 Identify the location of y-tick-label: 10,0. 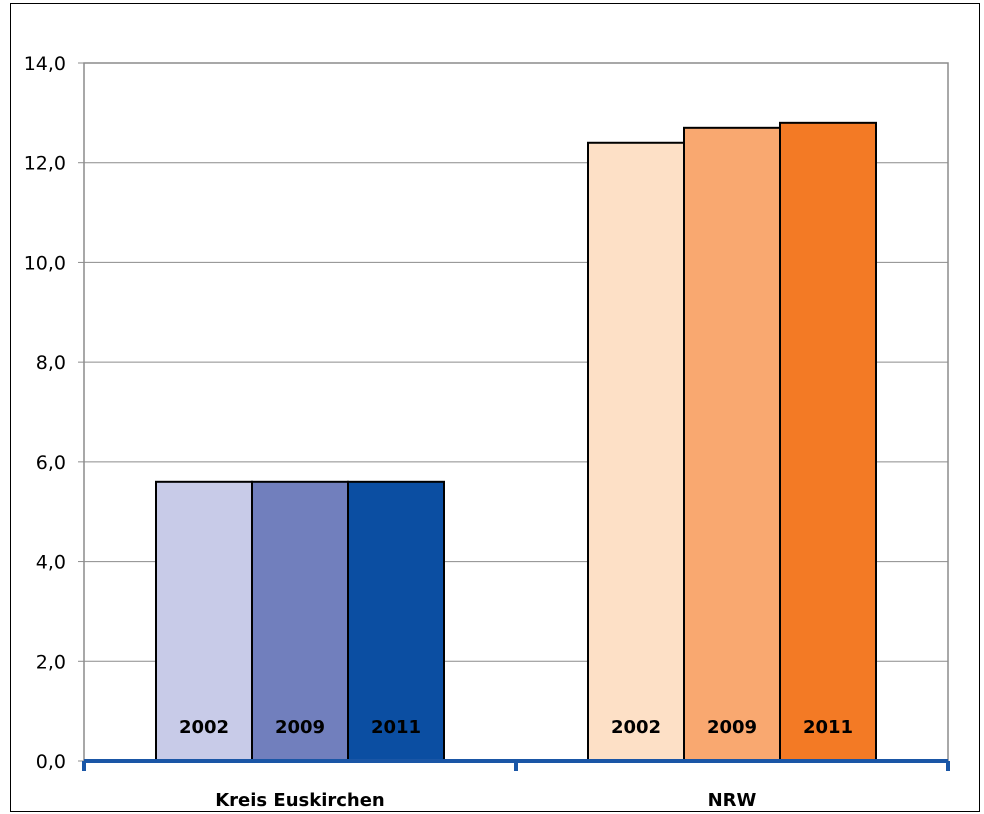
(45, 263).